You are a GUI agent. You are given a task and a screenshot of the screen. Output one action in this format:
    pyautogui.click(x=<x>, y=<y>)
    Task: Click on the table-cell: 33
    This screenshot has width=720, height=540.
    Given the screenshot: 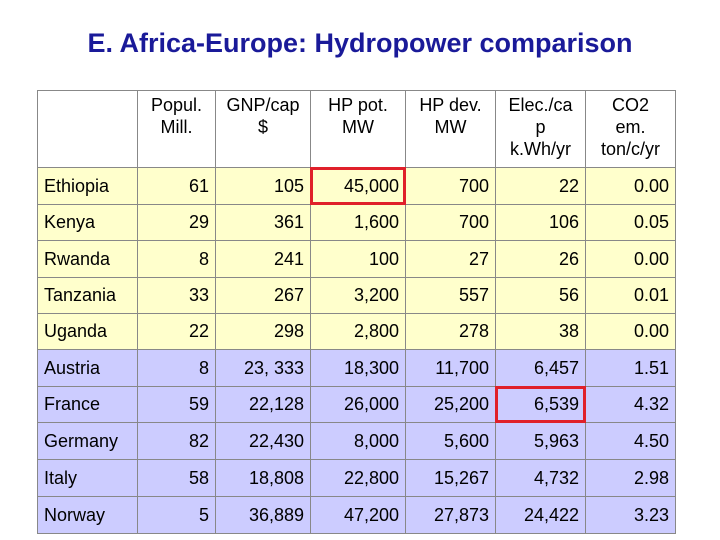 What is the action you would take?
    pyautogui.click(x=176, y=295)
    